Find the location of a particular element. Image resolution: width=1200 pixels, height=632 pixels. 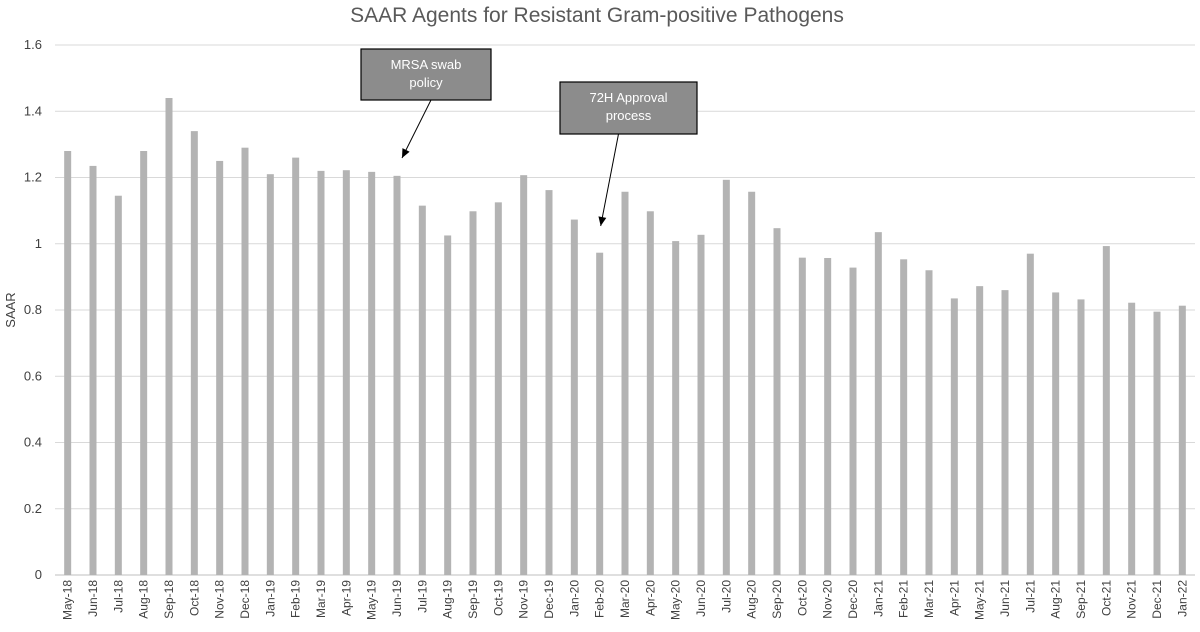

x-tick-label: Jun-21 is located at coordinates (1005, 598).